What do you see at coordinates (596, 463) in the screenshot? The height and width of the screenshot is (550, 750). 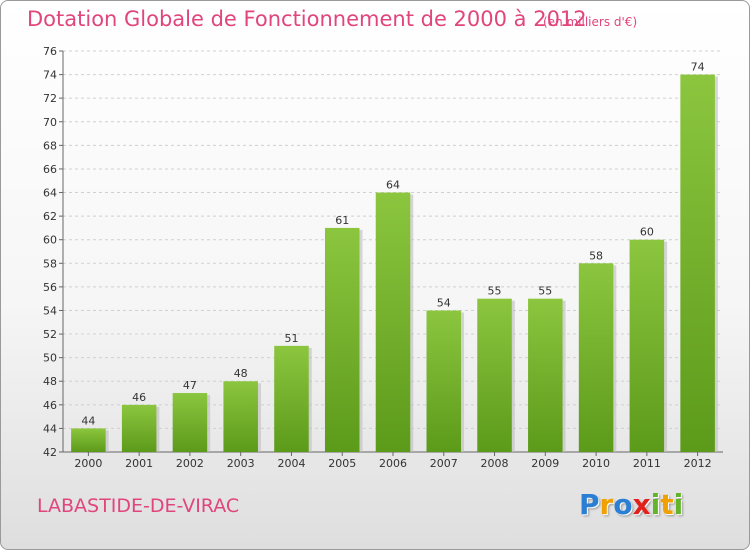 I see `x-tick-label-2010: 2010` at bounding box center [596, 463].